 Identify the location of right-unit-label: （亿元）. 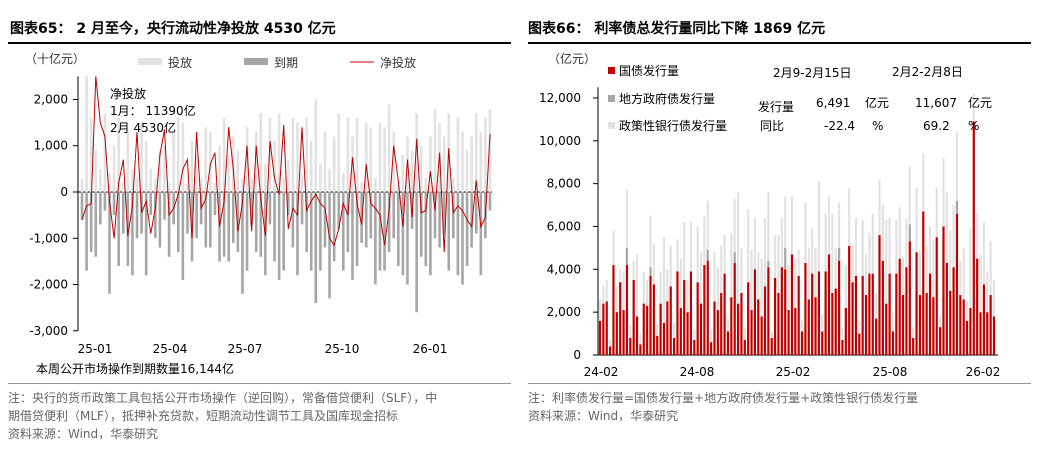
(572, 58).